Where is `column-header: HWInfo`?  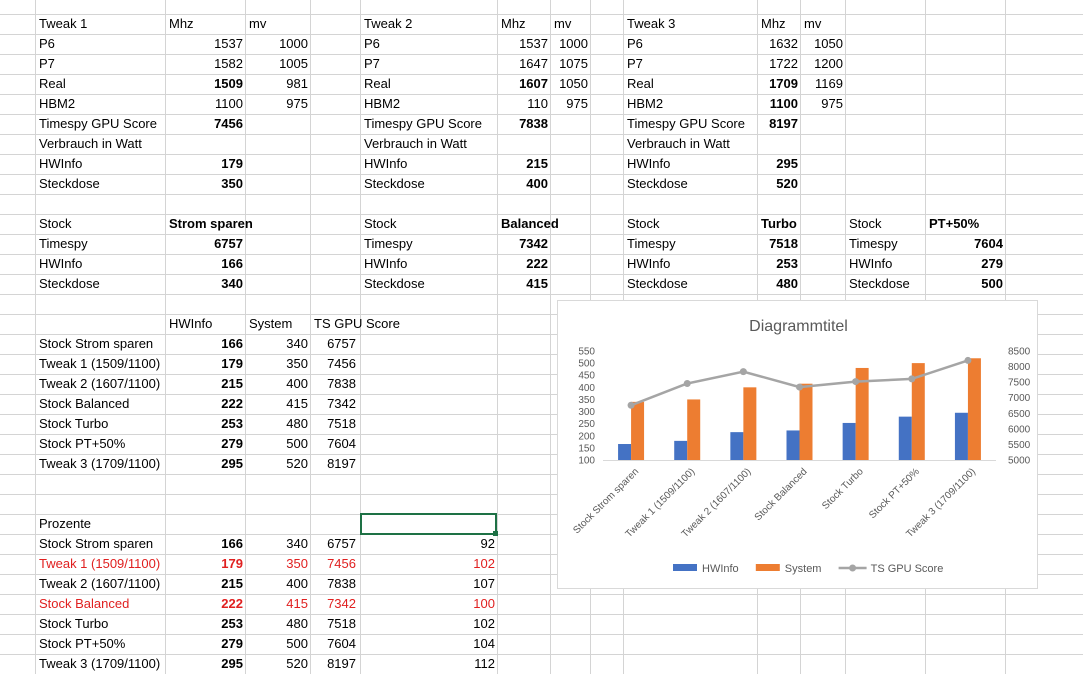
column-header: HWInfo is located at coordinates (191, 323).